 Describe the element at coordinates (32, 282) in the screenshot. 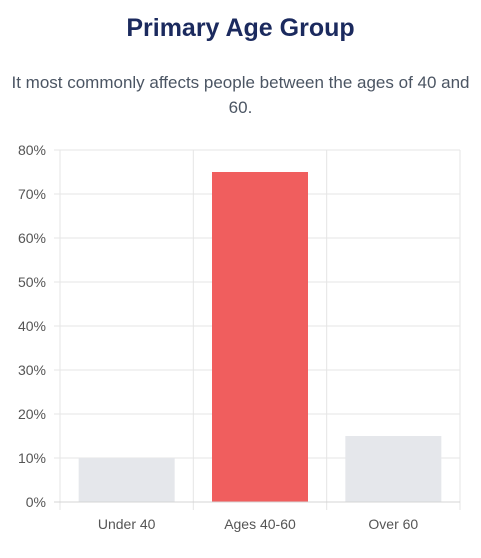

I see `y-tick-label: 50%` at that location.